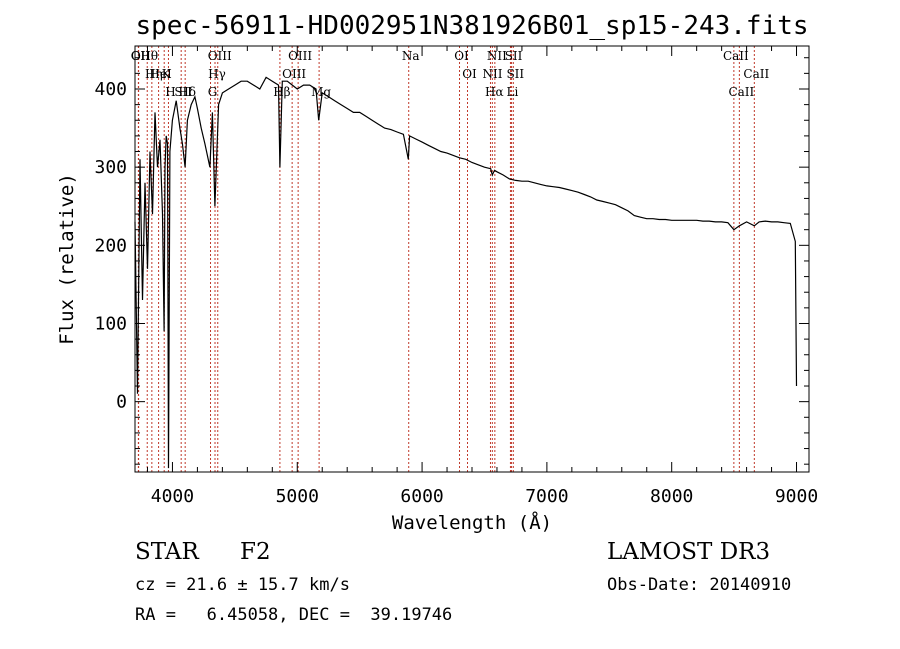 This screenshot has height=649, width=900. I want to click on y-axis-label: Flux (relative), so click(67, 259).